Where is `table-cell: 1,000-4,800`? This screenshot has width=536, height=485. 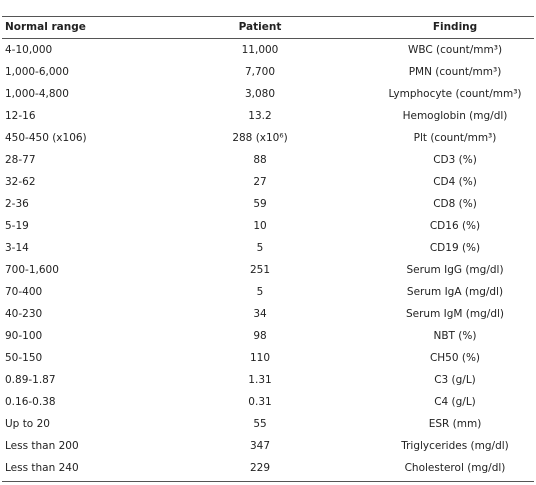 table-cell: 1,000-4,800 is located at coordinates (37, 94).